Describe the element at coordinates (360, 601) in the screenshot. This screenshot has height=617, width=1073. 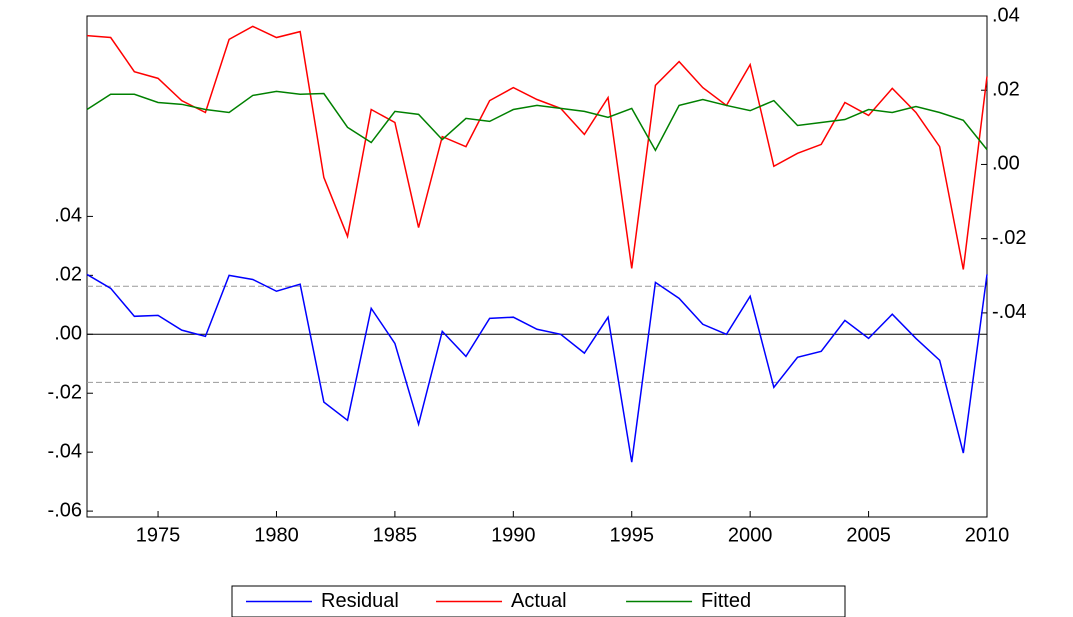
I see `legend-label: Residual` at that location.